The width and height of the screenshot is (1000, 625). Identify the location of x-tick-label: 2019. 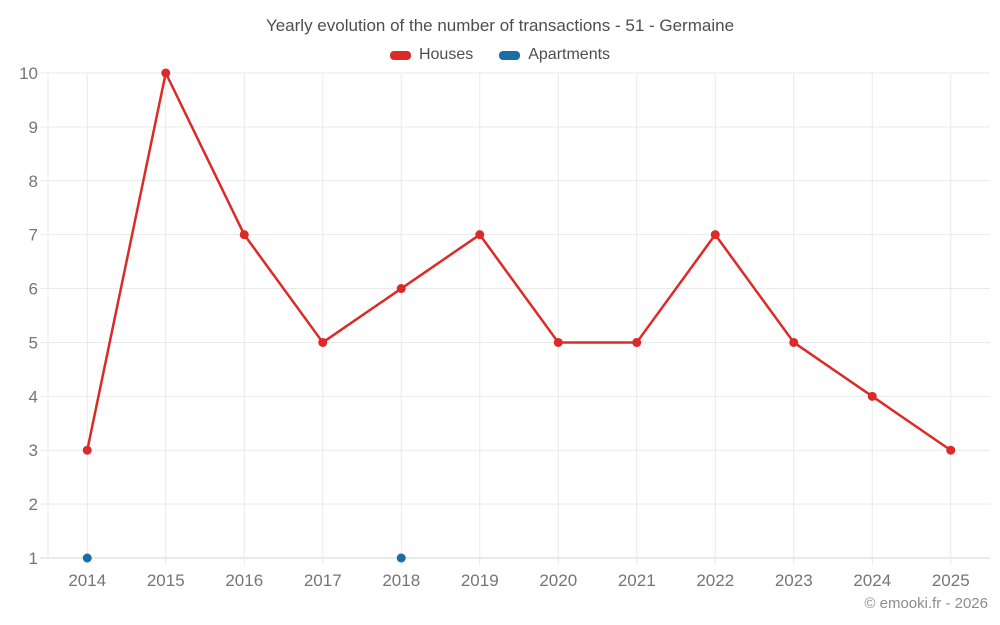
(480, 580).